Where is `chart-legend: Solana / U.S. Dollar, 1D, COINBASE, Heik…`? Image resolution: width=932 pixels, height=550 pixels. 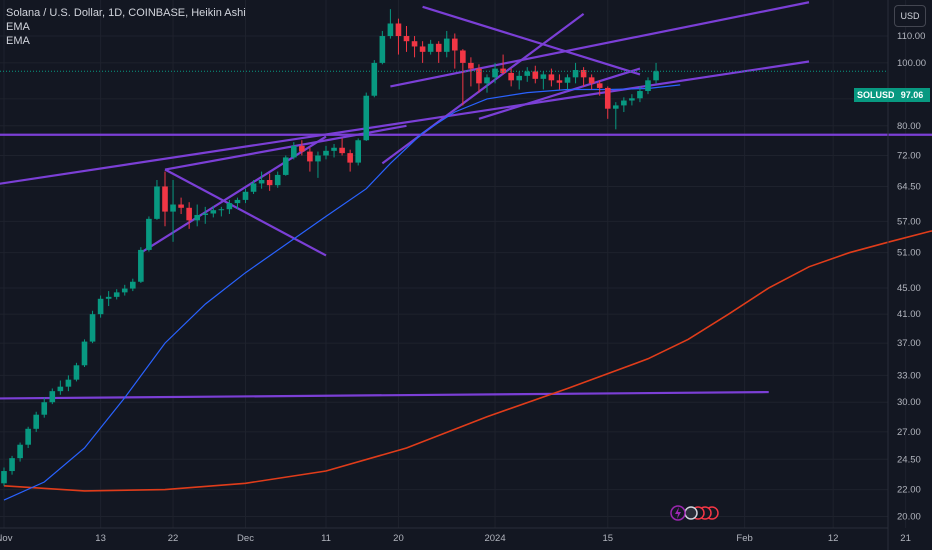
chart-legend: Solana / U.S. Dollar, 1D, COINBASE, Heik… is located at coordinates (126, 27).